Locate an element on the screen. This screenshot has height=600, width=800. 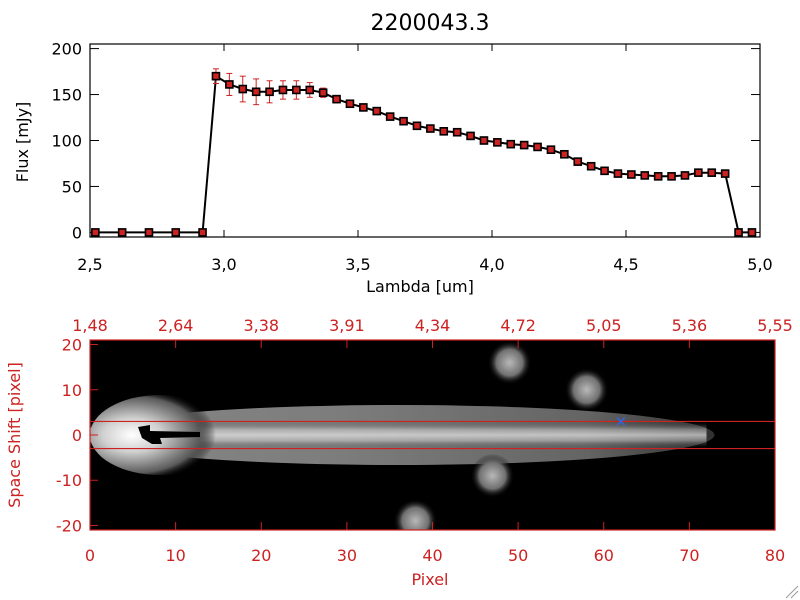
saturation-hole is located at coordinates (169, 434).